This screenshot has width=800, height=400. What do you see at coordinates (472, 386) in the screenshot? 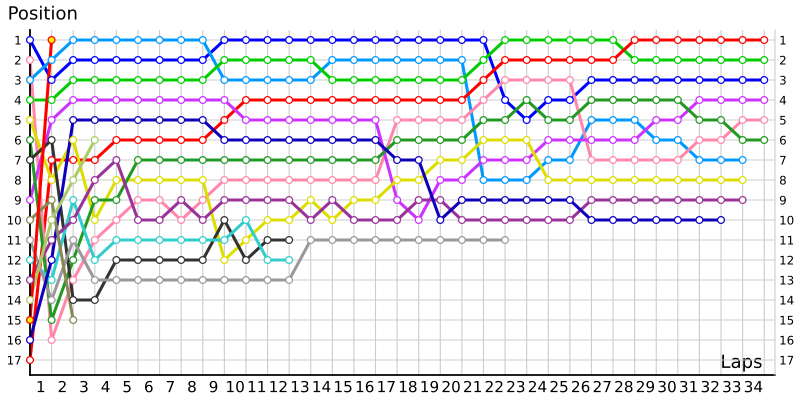
I see `x-tick-label: 21` at bounding box center [472, 386].